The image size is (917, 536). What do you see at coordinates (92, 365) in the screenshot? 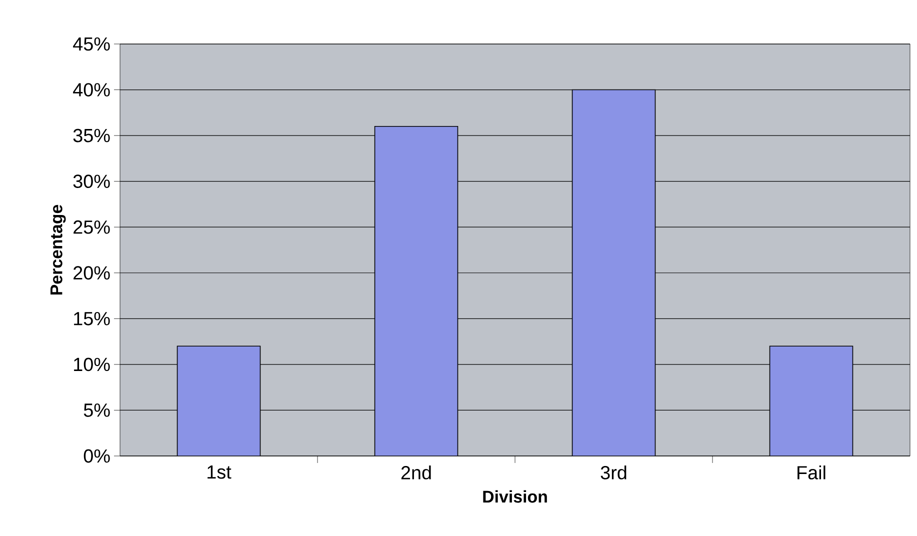
I see `y-tick-label: 10%` at bounding box center [92, 365].